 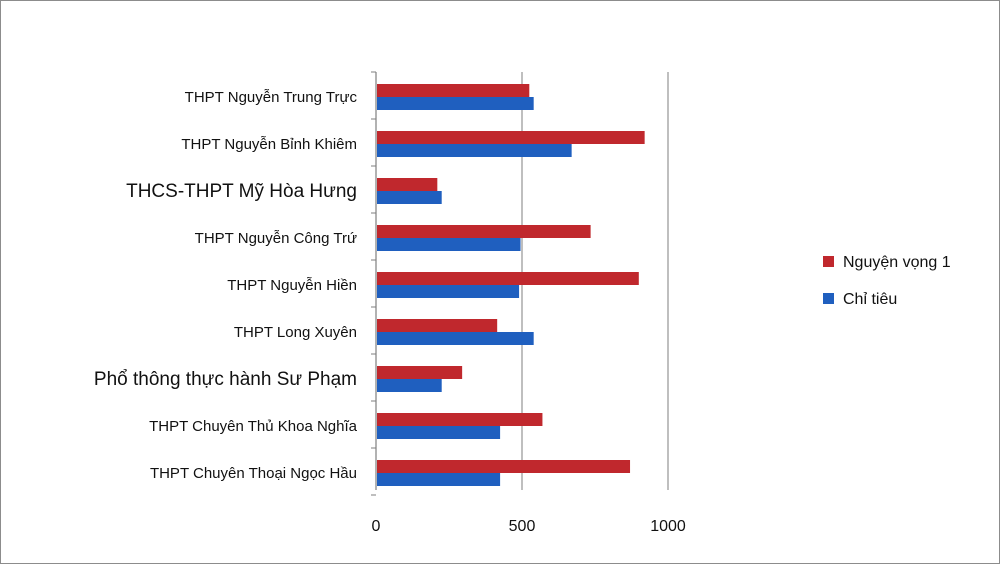 I want to click on x-tick-label: 1000, so click(x=668, y=526).